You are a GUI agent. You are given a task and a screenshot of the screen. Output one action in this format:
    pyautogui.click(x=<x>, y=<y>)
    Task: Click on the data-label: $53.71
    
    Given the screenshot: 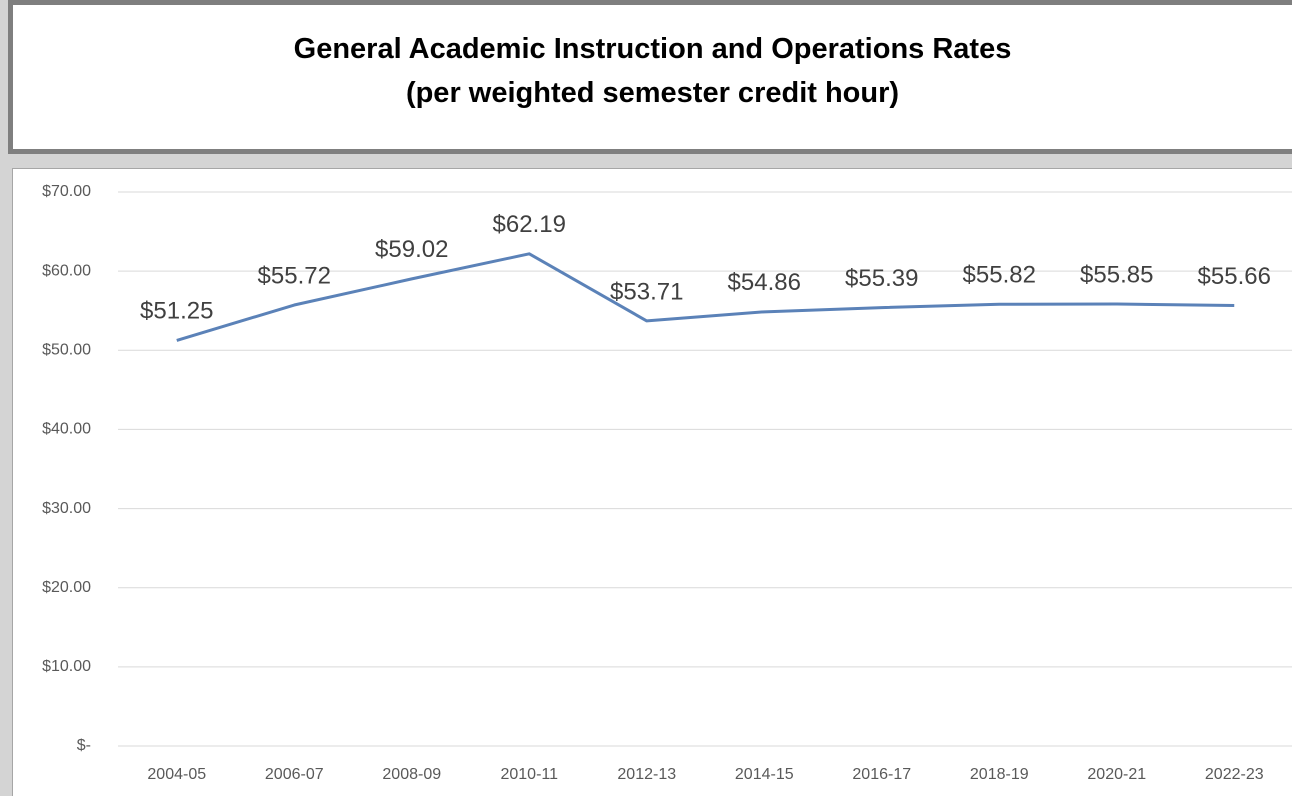 What is the action you would take?
    pyautogui.click(x=646, y=291)
    